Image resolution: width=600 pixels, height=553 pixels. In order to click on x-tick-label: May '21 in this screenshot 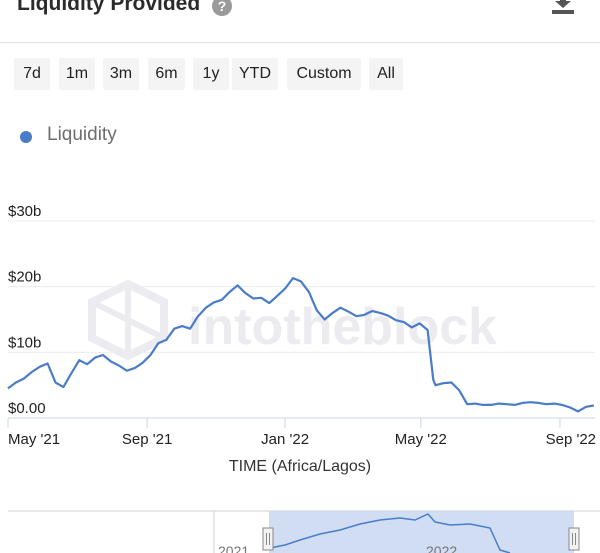, I will do `click(34, 439)`.